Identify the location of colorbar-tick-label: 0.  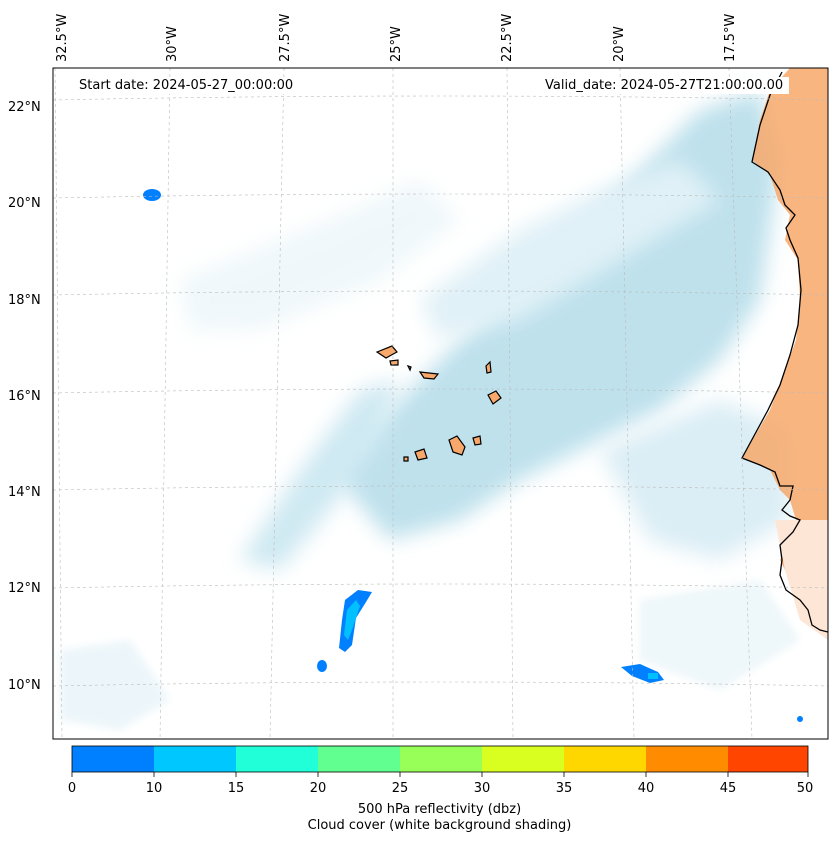
(72, 788).